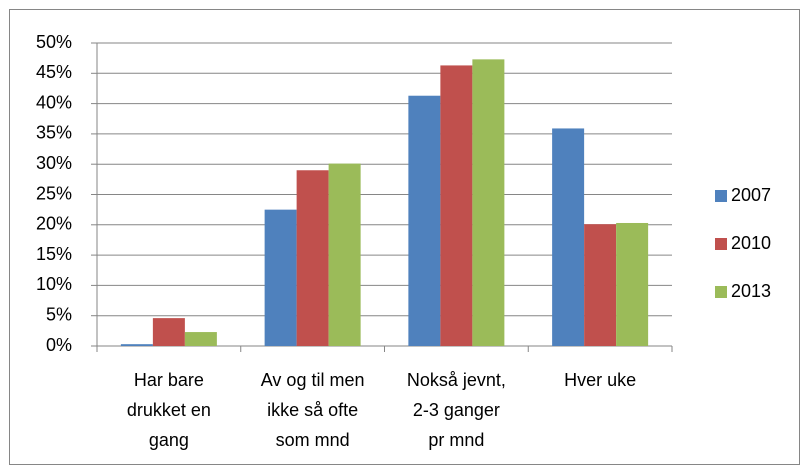 This screenshot has height=468, width=802. Describe the element at coordinates (54, 102) in the screenshot. I see `y-tick-label: 40%` at that location.